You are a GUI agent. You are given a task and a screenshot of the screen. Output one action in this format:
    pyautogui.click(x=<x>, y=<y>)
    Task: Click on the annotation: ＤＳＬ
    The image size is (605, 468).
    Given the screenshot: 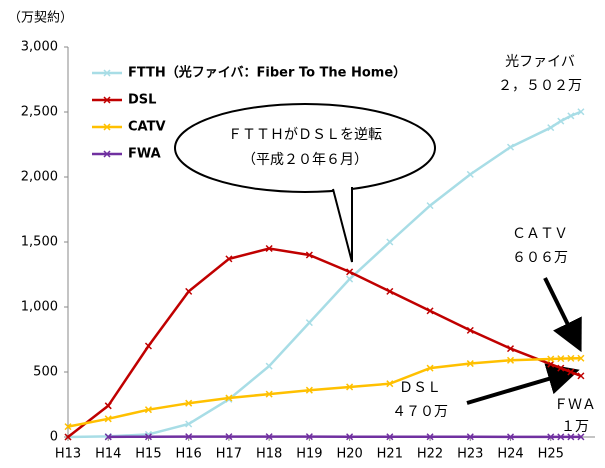 What is the action you would take?
    pyautogui.click(x=420, y=388)
    